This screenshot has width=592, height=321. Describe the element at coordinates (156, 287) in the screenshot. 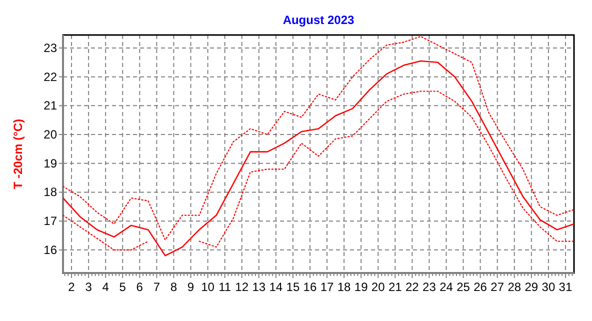

I see `x-tick-label: 7` at that location.